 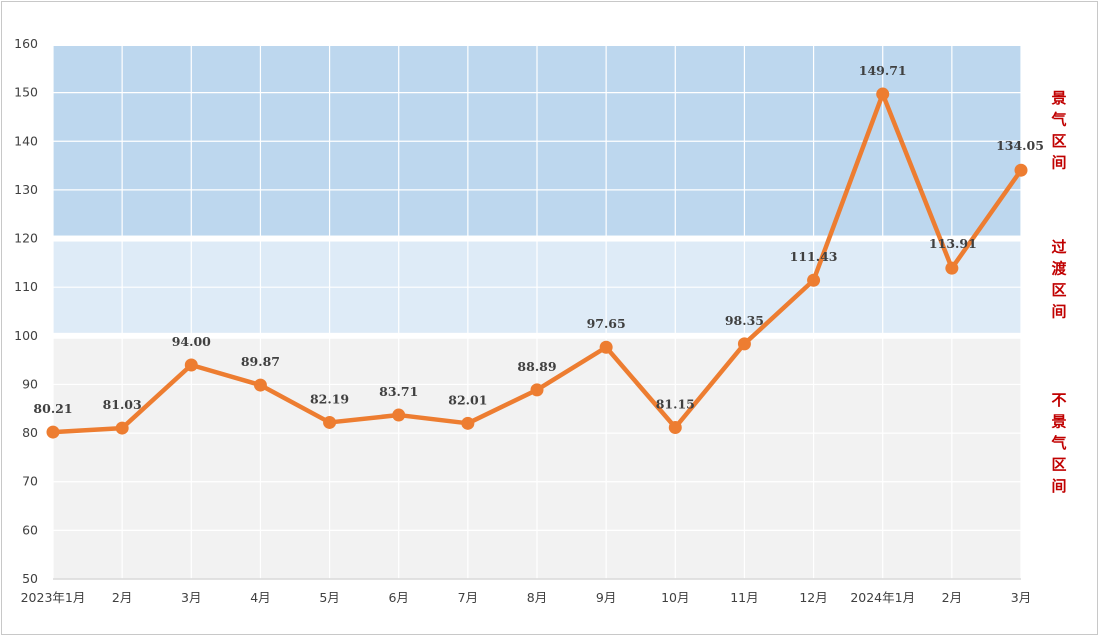 What do you see at coordinates (536, 366) in the screenshot?
I see `data-label: 88.89` at bounding box center [536, 366].